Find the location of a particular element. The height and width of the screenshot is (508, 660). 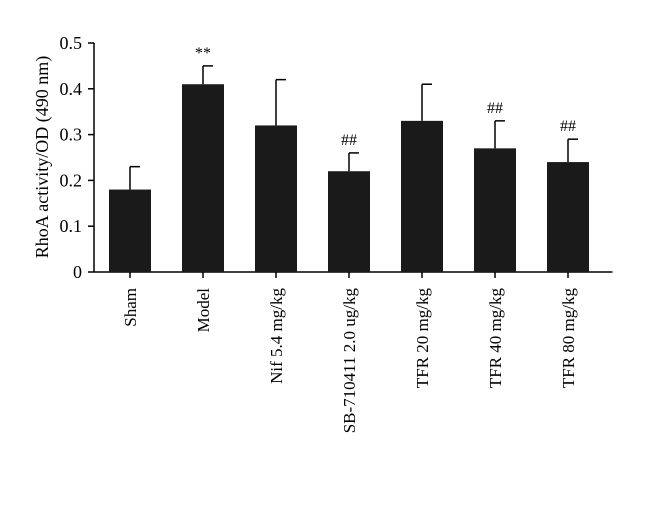

x-category-label: TFR 40 mg/kg is located at coordinates (495, 338).